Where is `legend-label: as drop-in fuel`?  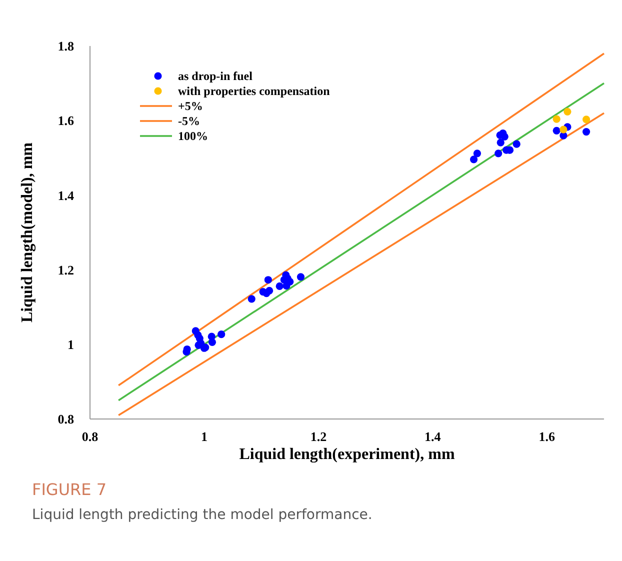 legend-label: as drop-in fuel is located at coordinates (216, 76).